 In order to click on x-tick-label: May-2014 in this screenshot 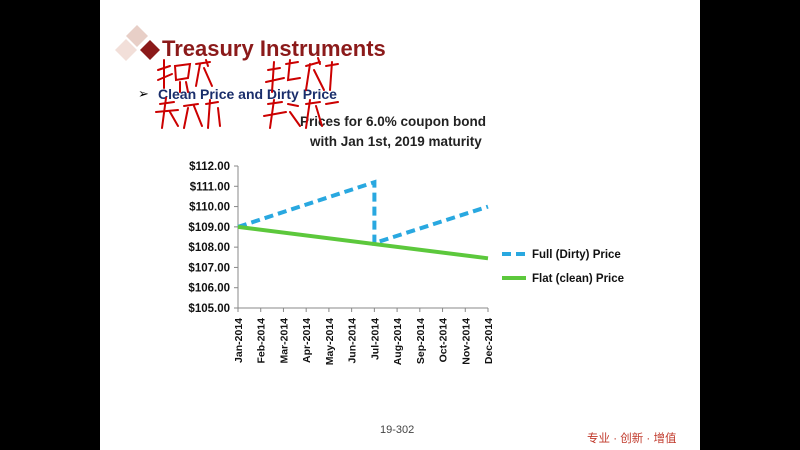, I will do `click(330, 341)`.